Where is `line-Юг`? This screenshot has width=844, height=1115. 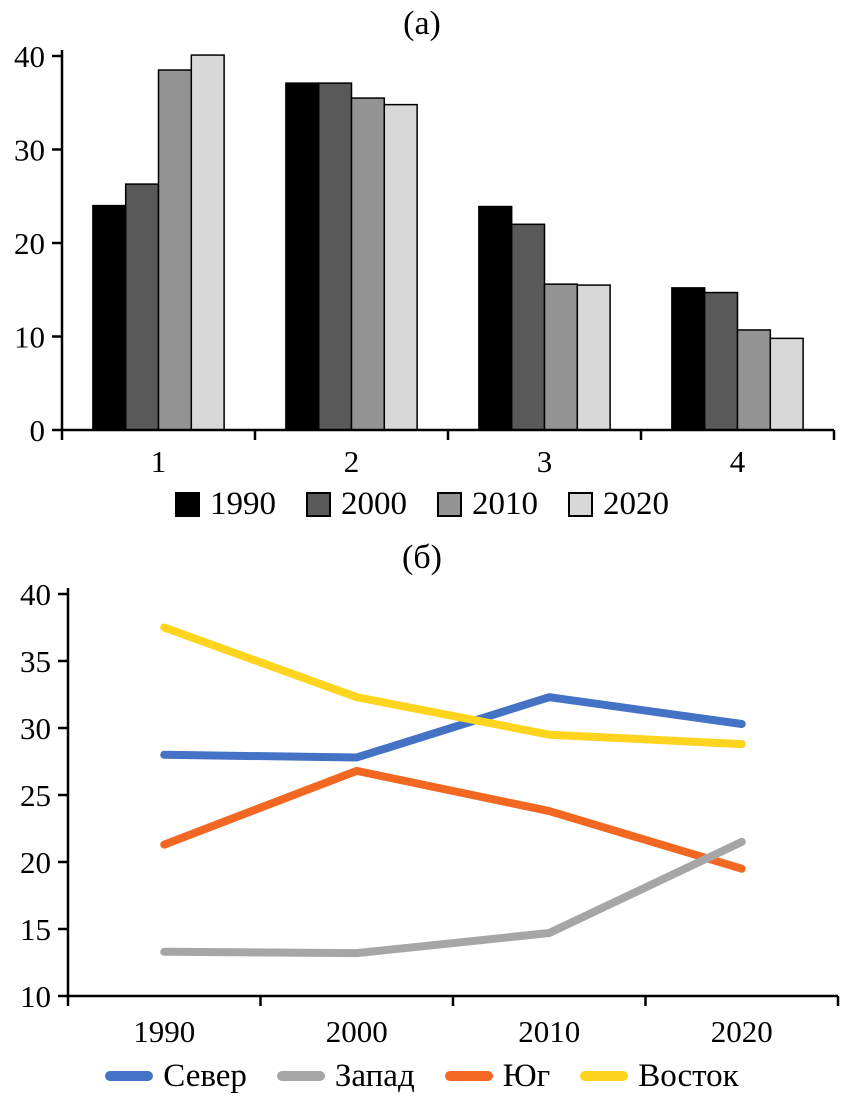 line-Юг is located at coordinates (453, 819).